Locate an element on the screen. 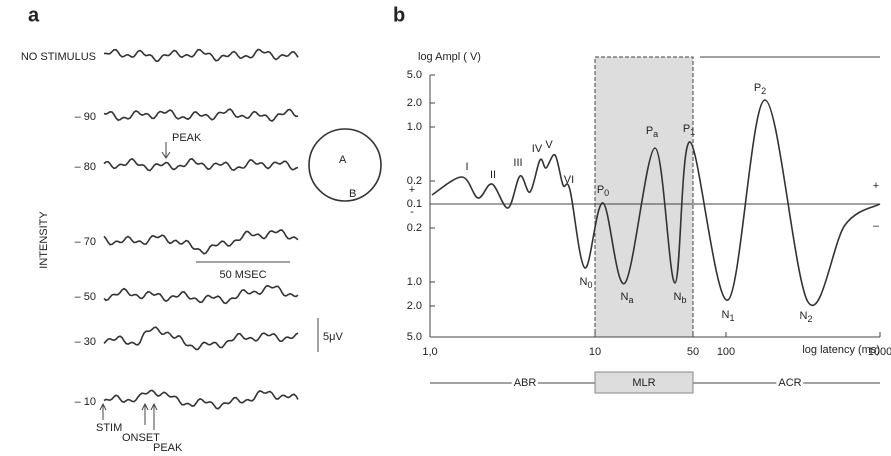  x-tick-label: 100 is located at coordinates (726, 352).